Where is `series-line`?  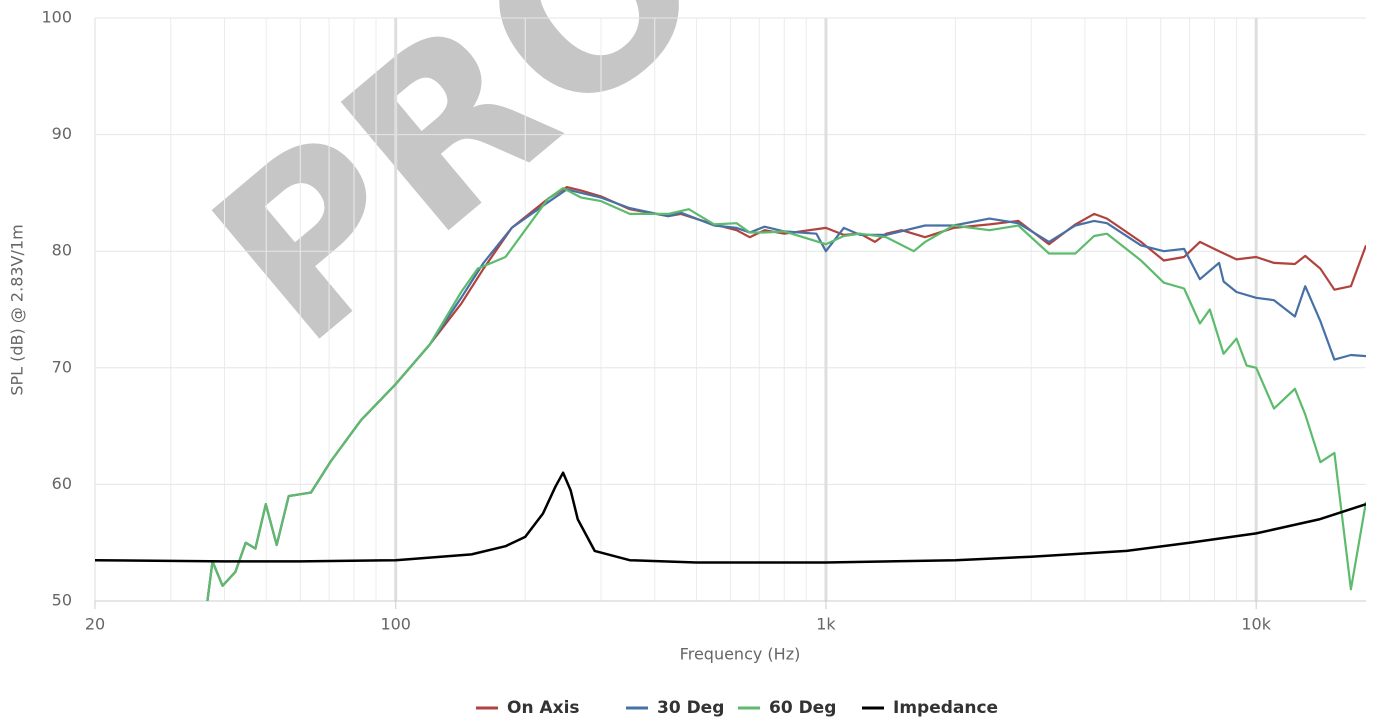 series-line is located at coordinates (730, 517).